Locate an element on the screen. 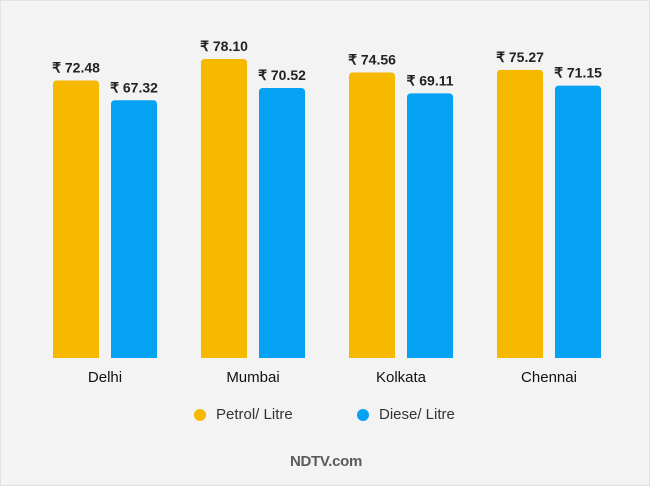 Image resolution: width=650 pixels, height=486 pixels. legend-label-petrol: Petrol/ Litre is located at coordinates (254, 414).